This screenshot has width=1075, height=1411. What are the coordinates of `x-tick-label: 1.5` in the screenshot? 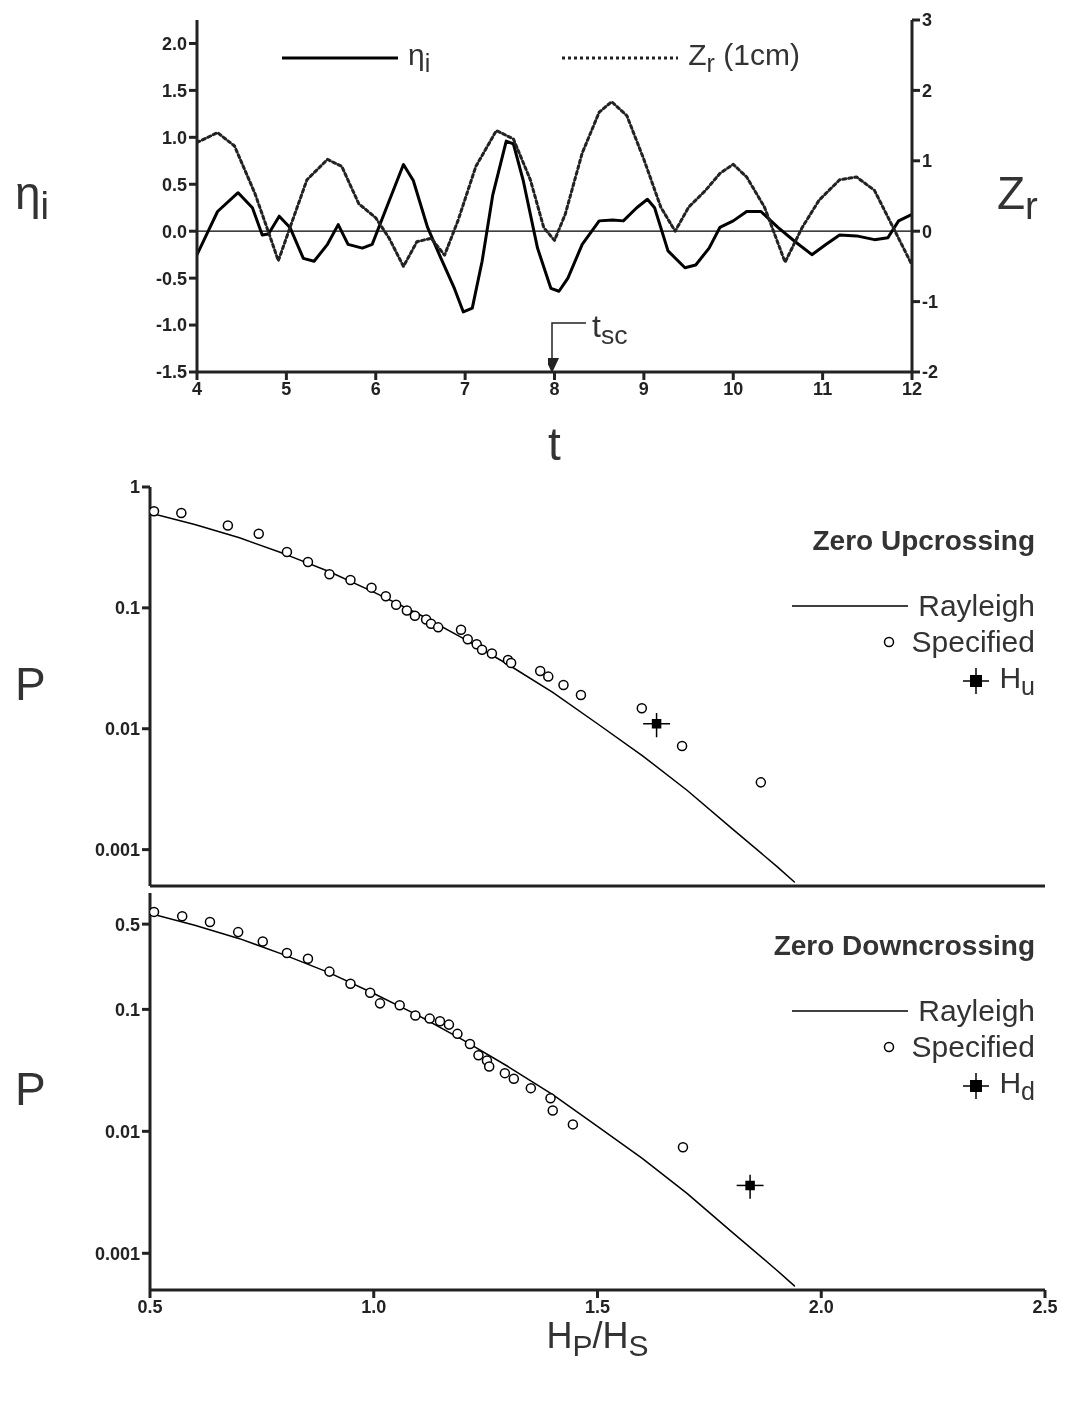 It's located at (597, 1306).